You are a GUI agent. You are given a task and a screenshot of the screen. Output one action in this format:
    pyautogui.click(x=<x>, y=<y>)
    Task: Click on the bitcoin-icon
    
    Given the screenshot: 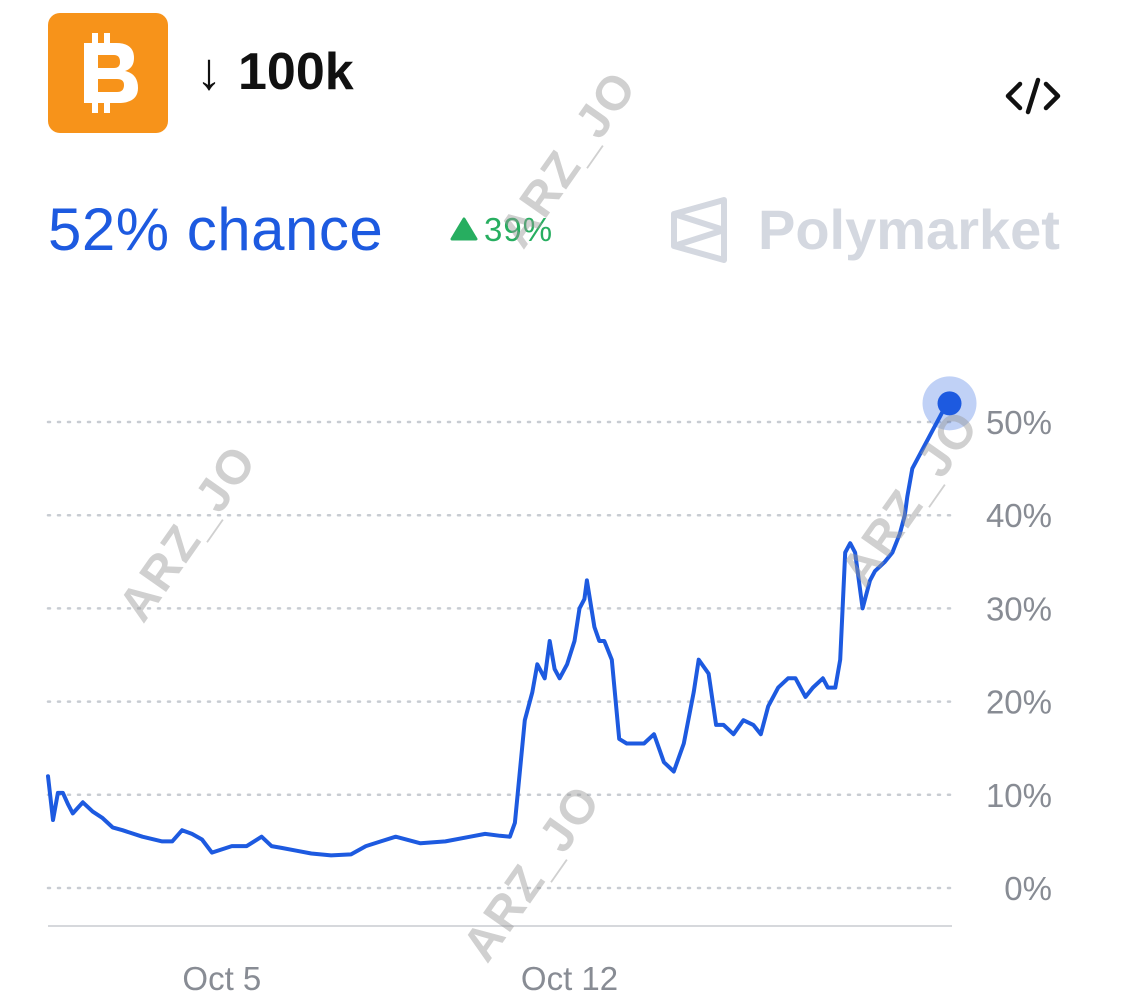 What is the action you would take?
    pyautogui.click(x=111, y=73)
    